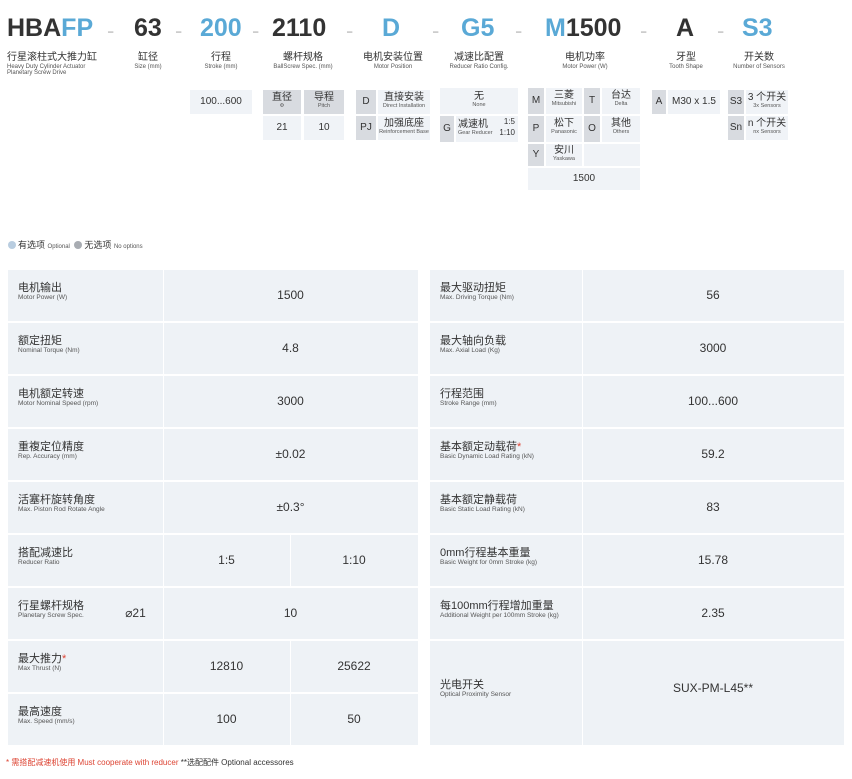 This screenshot has width=852, height=779. Describe the element at coordinates (612, 155) in the screenshot. I see `motor-blank` at that location.